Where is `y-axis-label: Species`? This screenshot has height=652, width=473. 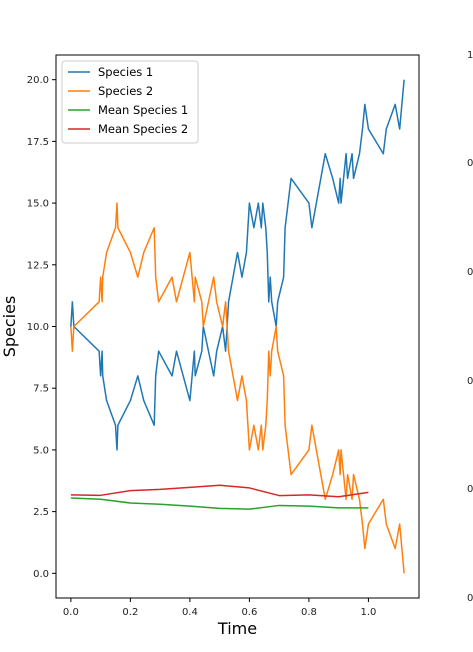
y-axis-label: Species is located at coordinates (9, 327).